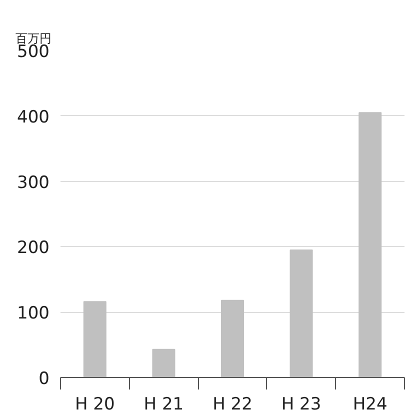 This screenshot has width=419, height=417. I want to click on y-tick-label: 100, so click(33, 314).